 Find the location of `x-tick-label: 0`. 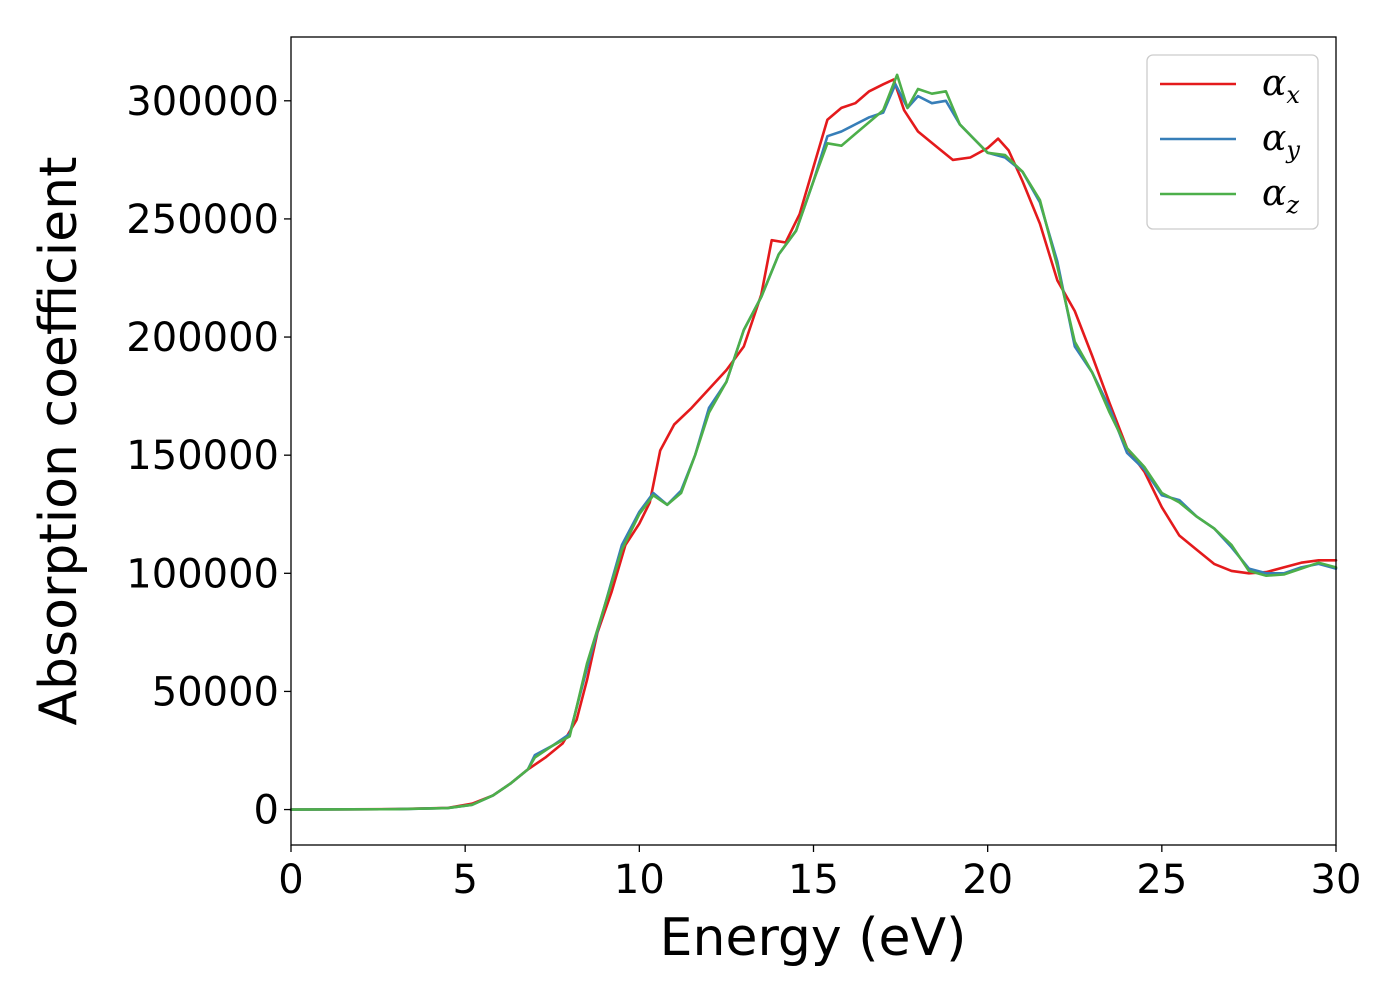

x-tick-label: 0 is located at coordinates (290, 880).